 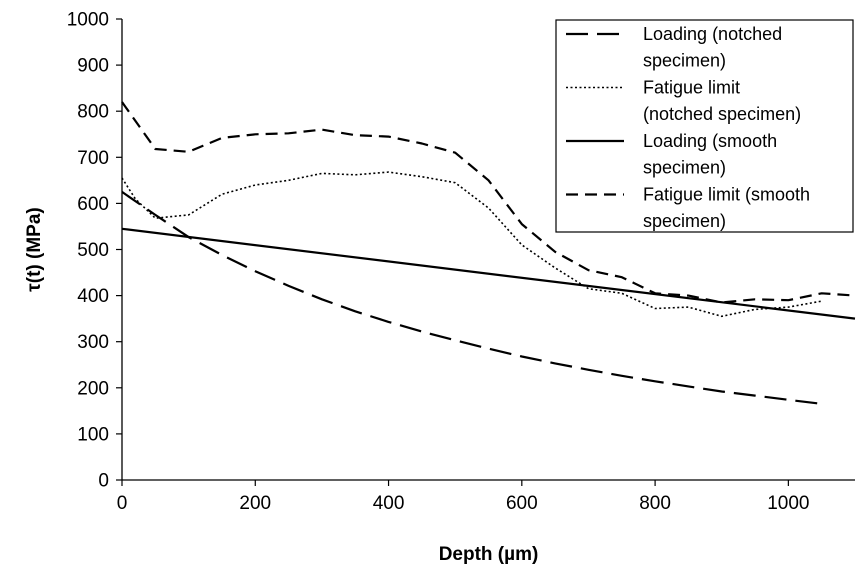 What do you see at coordinates (691, 88) in the screenshot?
I see `legend-label-2: Fatigue limit` at bounding box center [691, 88].